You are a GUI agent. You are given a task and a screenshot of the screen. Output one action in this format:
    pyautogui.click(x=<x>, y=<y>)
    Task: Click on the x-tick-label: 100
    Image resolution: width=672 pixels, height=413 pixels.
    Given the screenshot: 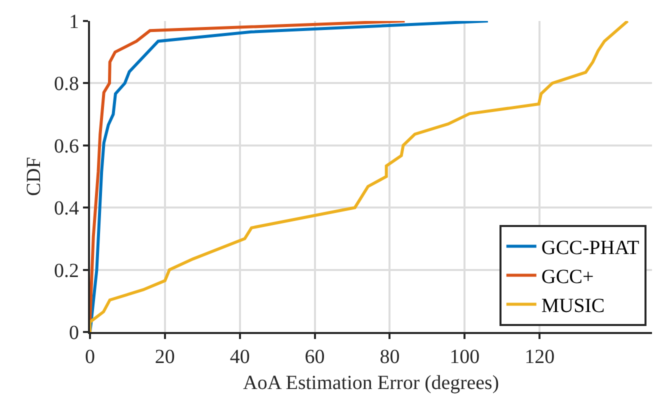 What is the action you would take?
    pyautogui.click(x=465, y=357)
    